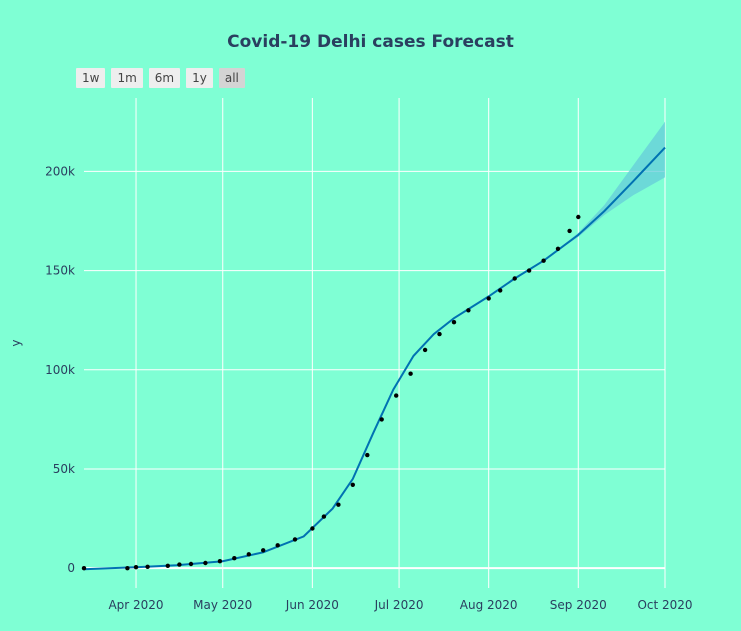 Image resolution: width=741 pixels, height=631 pixels. What do you see at coordinates (64, 469) in the screenshot?
I see `y-tick-label: 50k` at bounding box center [64, 469].